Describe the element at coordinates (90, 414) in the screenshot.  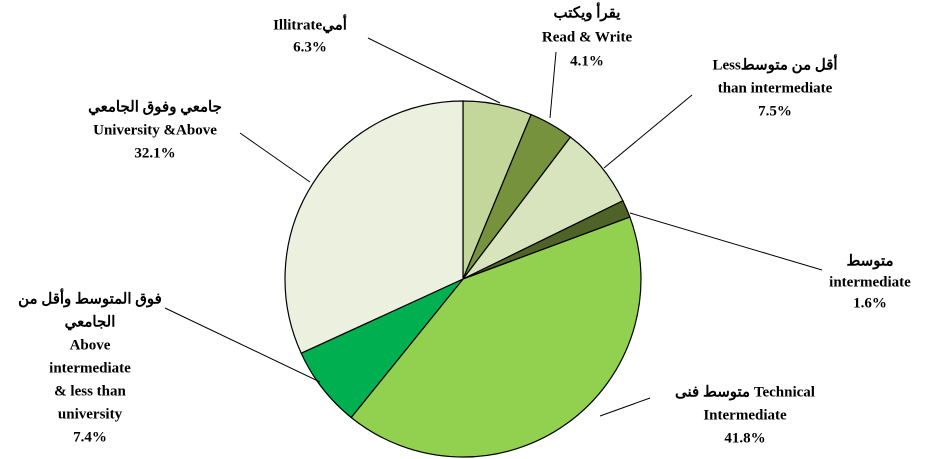
I see `slice-label: university` at that location.